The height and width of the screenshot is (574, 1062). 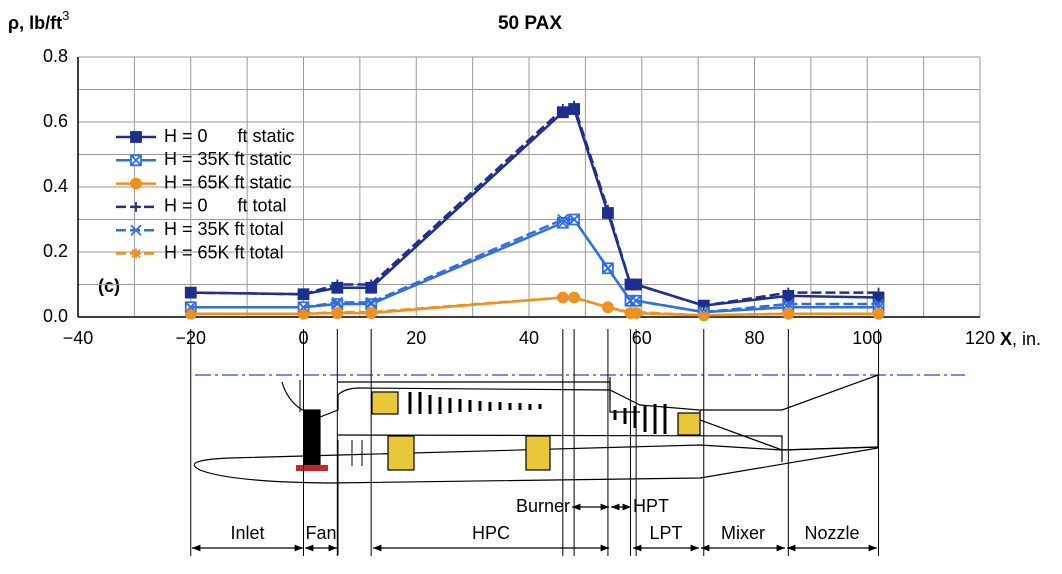 I want to click on legend-label: H = 65K ft static, so click(x=228, y=182).